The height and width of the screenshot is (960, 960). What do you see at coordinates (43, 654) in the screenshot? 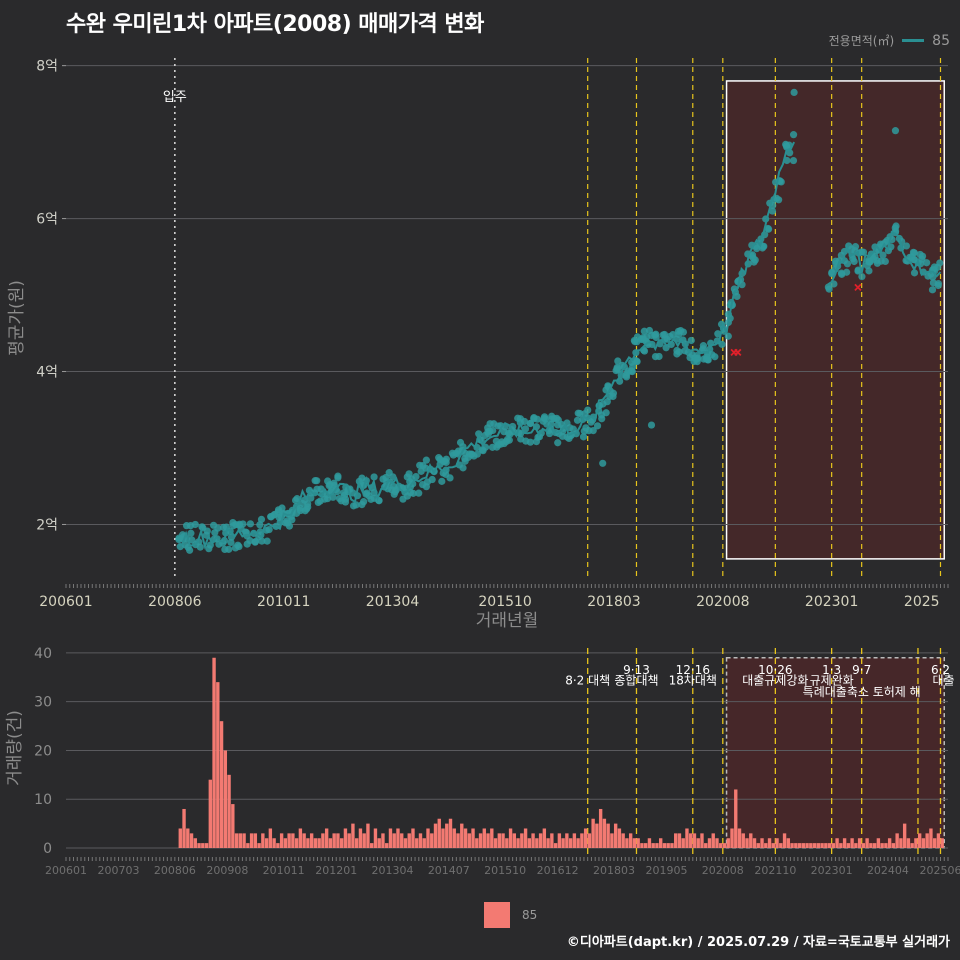
I see `y-tick-label-bottom: 40` at bounding box center [43, 654].